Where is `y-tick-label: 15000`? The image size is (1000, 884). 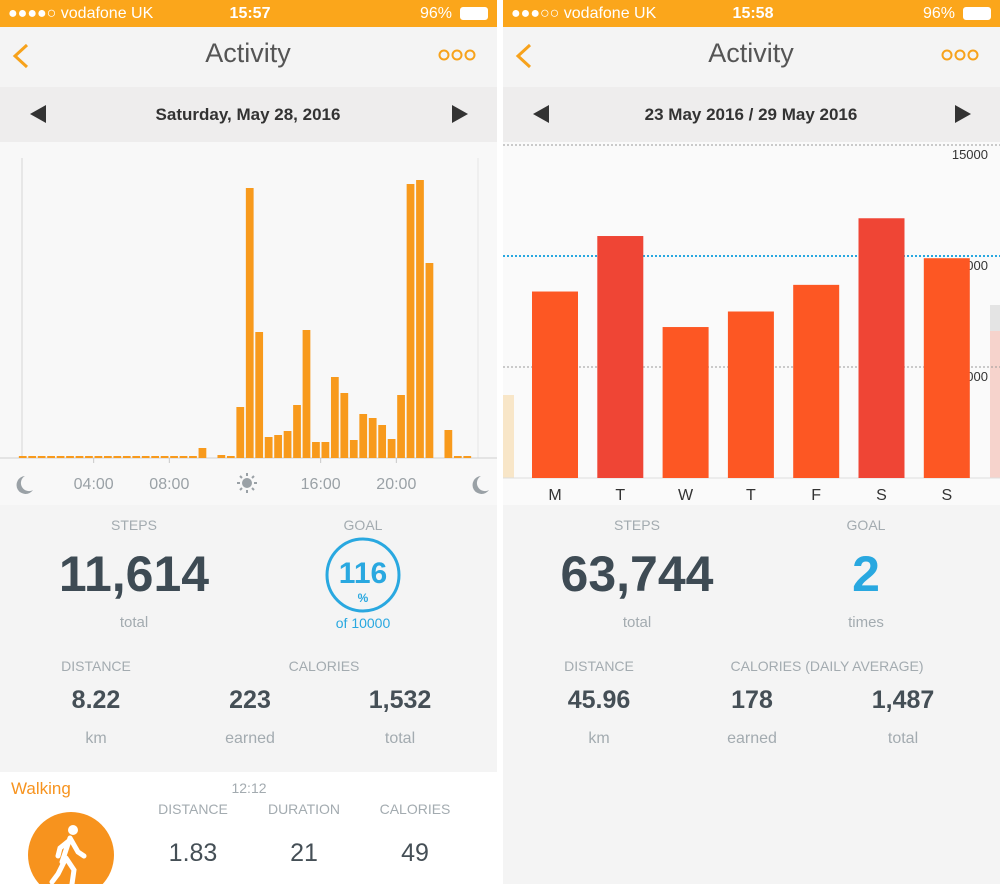
y-tick-label: 15000 is located at coordinates (970, 154).